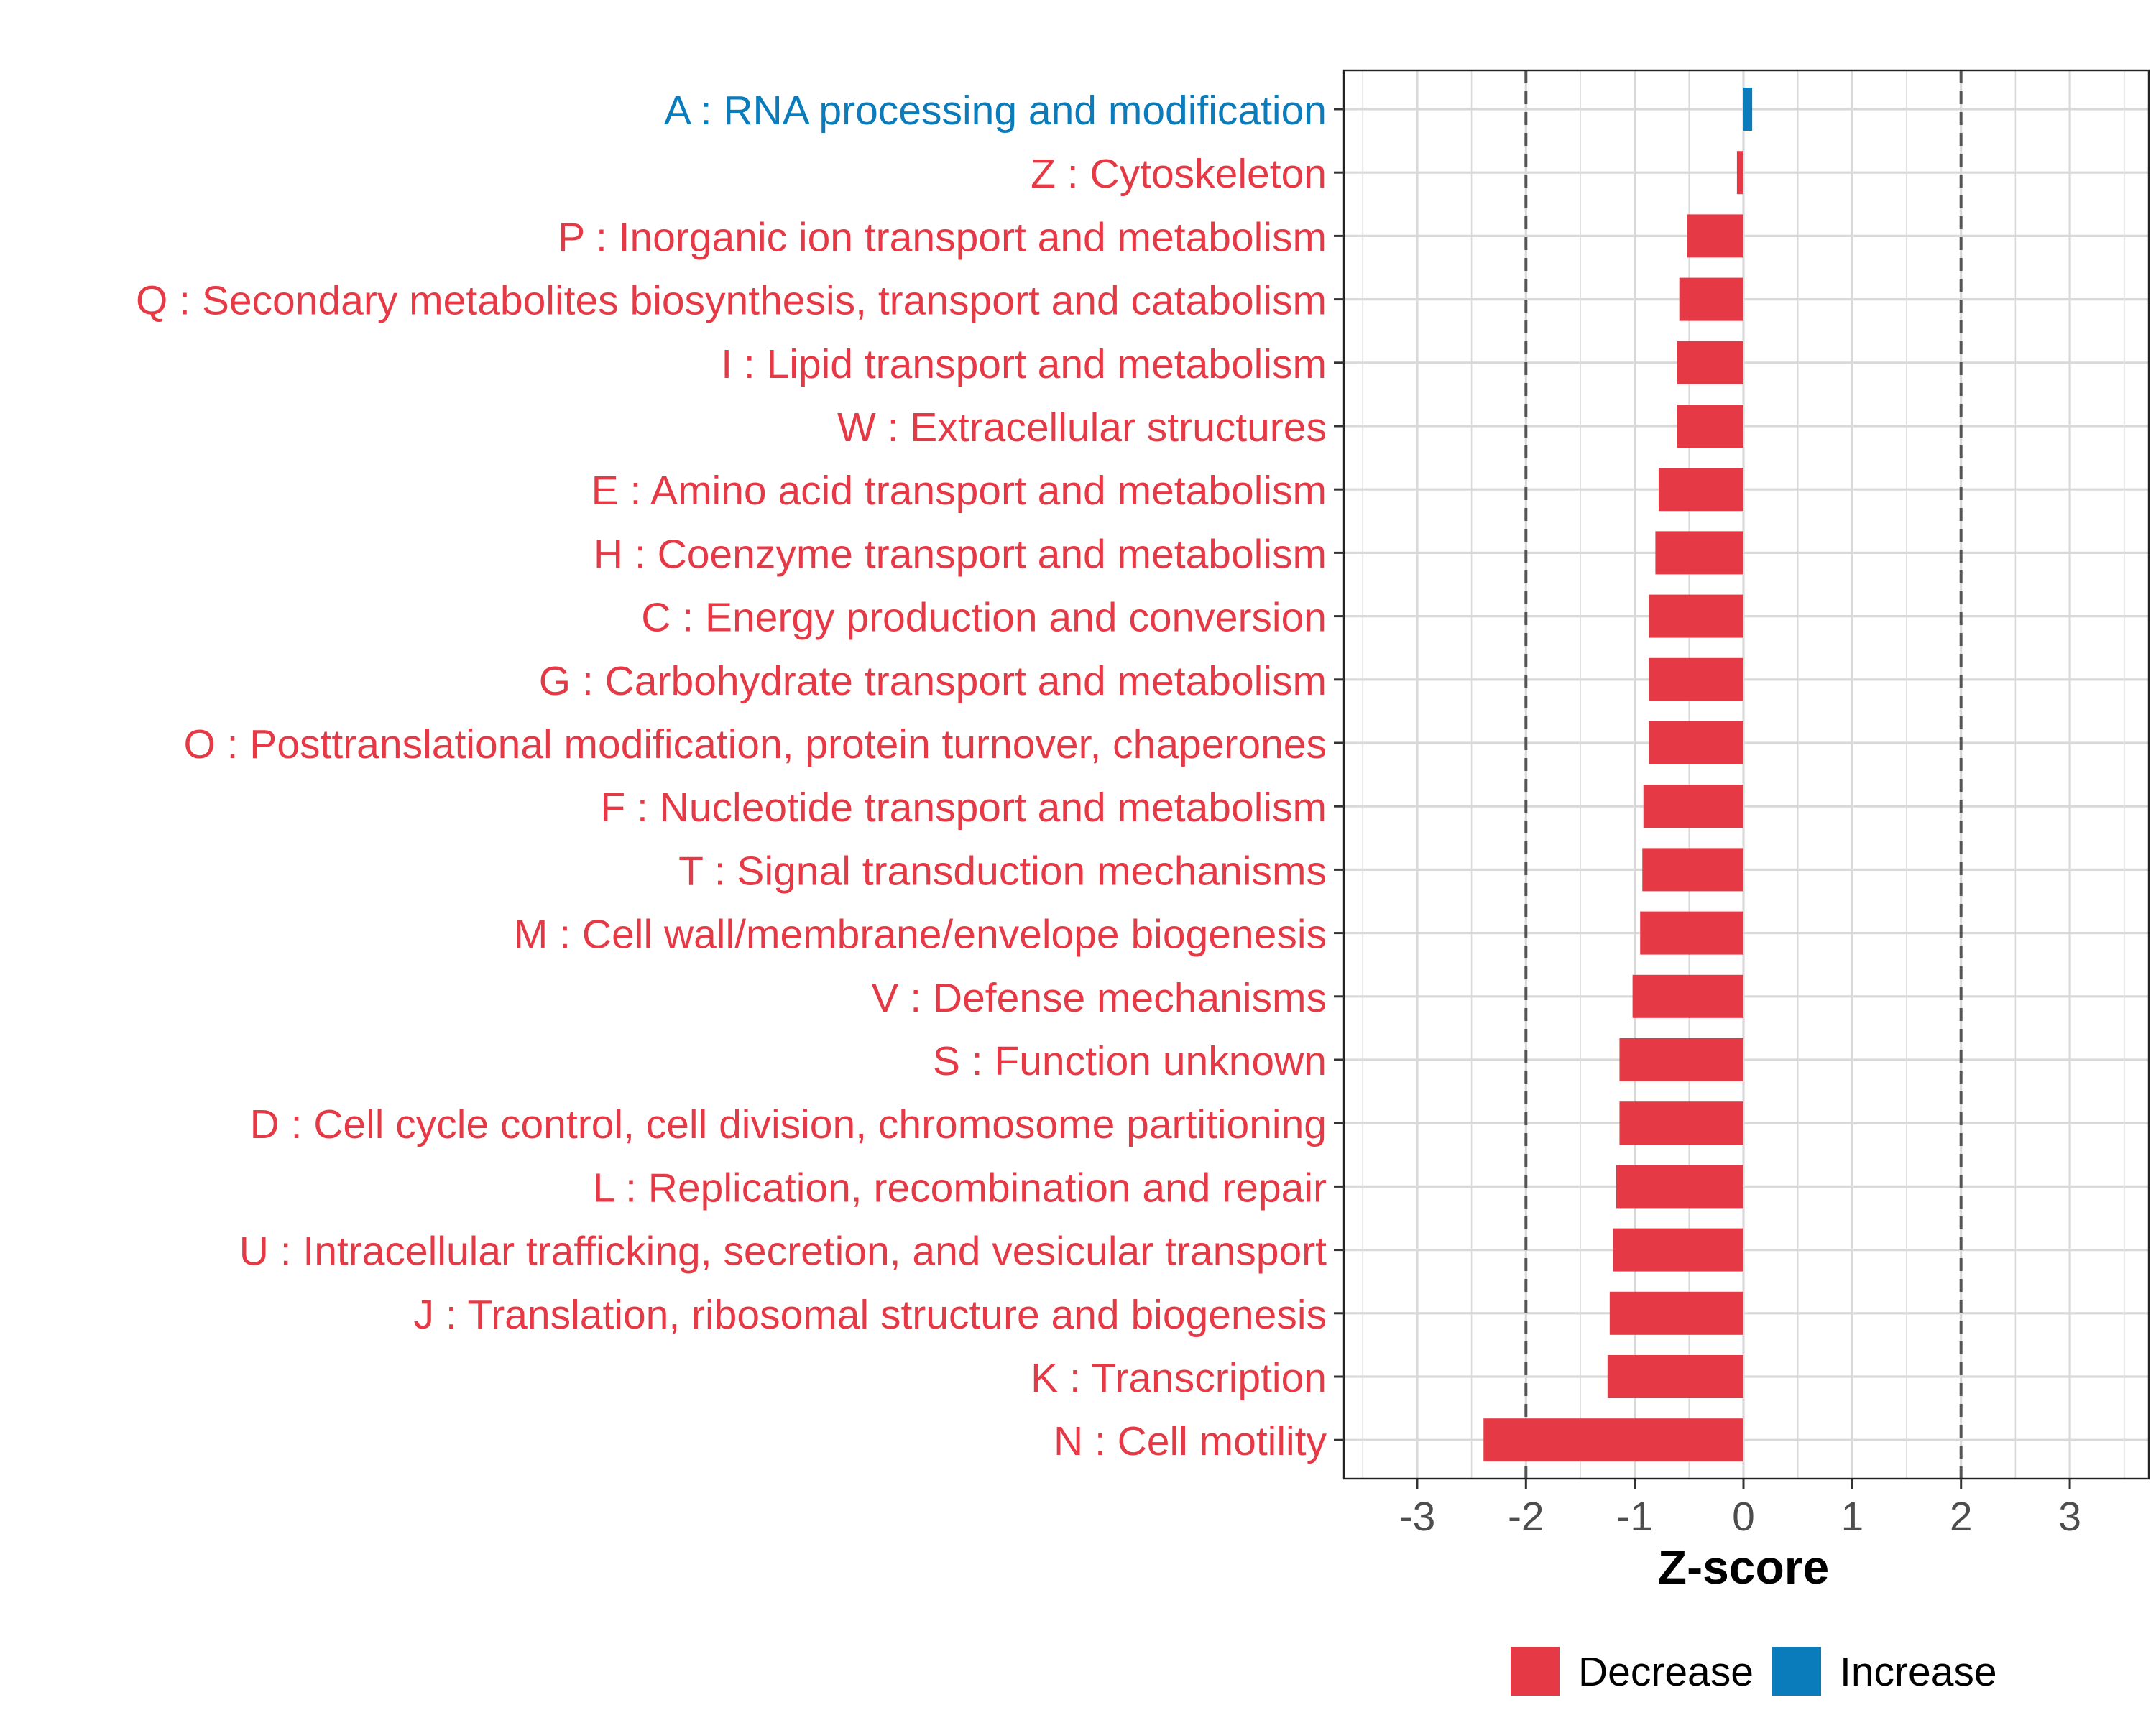  I want to click on category-label: W : Extracellular structures, so click(1082, 428).